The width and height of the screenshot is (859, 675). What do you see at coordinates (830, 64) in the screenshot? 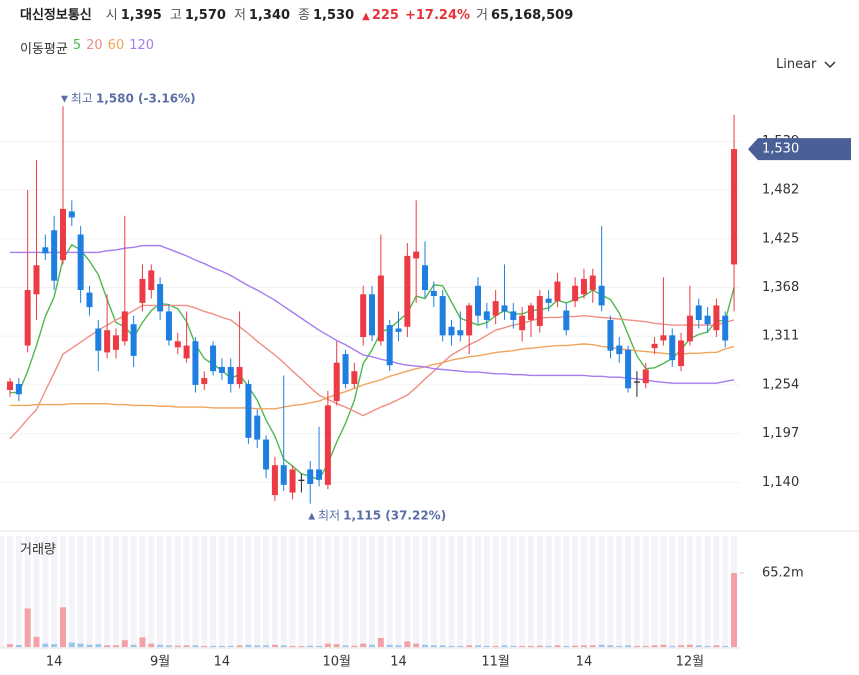
I see `chevron-icon` at bounding box center [830, 64].